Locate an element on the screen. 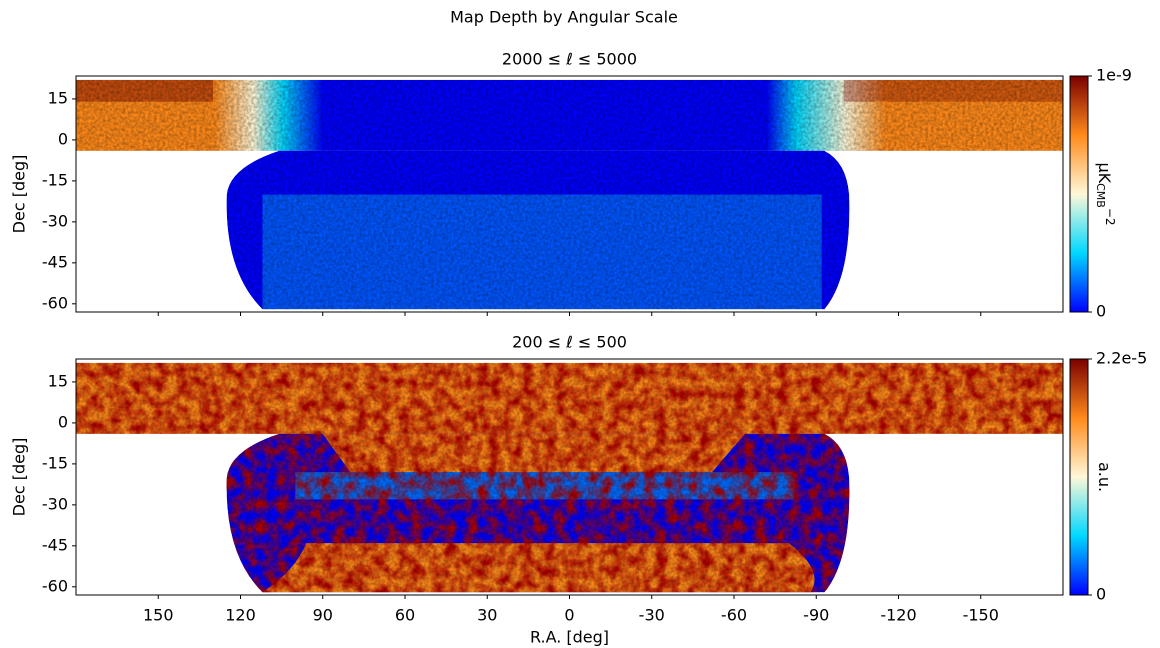  colorbar-label: a.u. is located at coordinates (1105, 477).